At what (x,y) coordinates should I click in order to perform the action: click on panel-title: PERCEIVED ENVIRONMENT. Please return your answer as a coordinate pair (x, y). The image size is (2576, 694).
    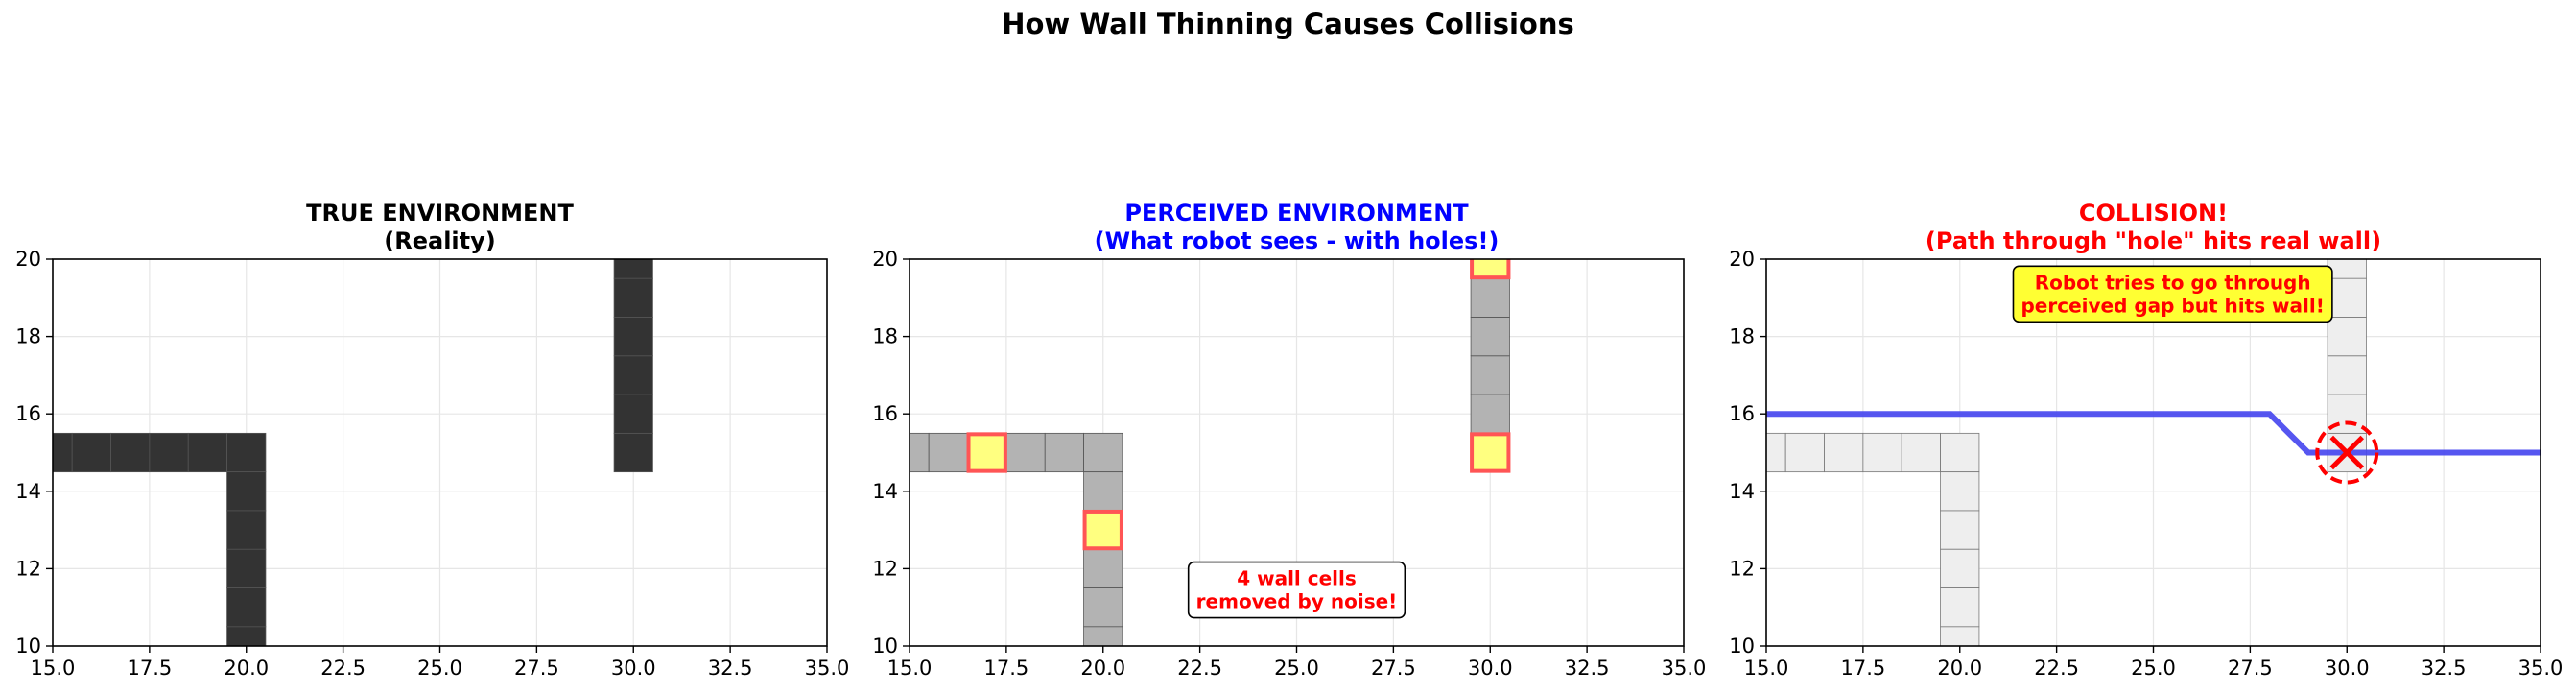
    Looking at the image, I should click on (1297, 213).